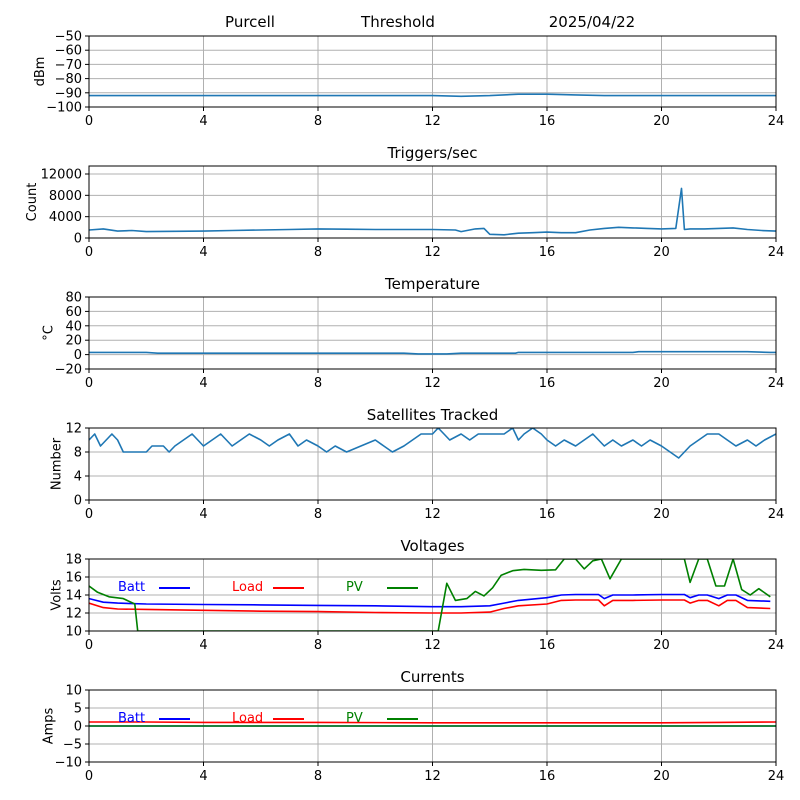 The image size is (800, 800). What do you see at coordinates (432, 415) in the screenshot?
I see `chart-title: Satellites Tracked` at bounding box center [432, 415].